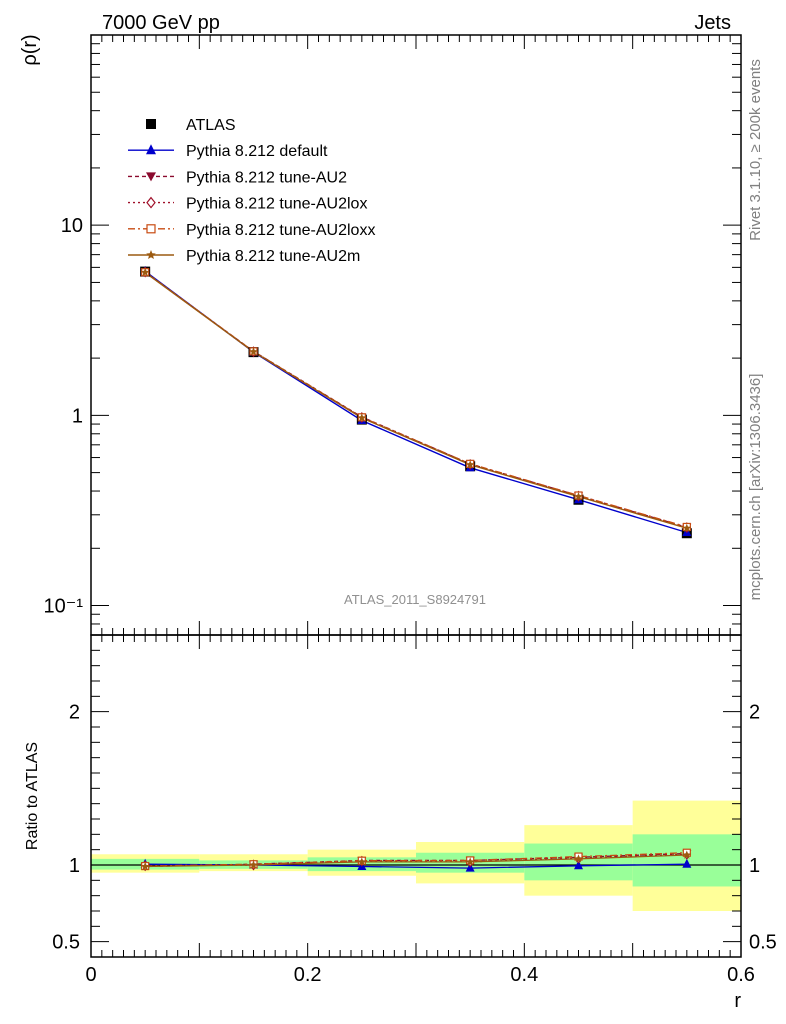 This screenshot has height=1024, width=786. What do you see at coordinates (276, 204) in the screenshot?
I see `legend-label: Pythia 8.212 tune-AU2lox` at bounding box center [276, 204].